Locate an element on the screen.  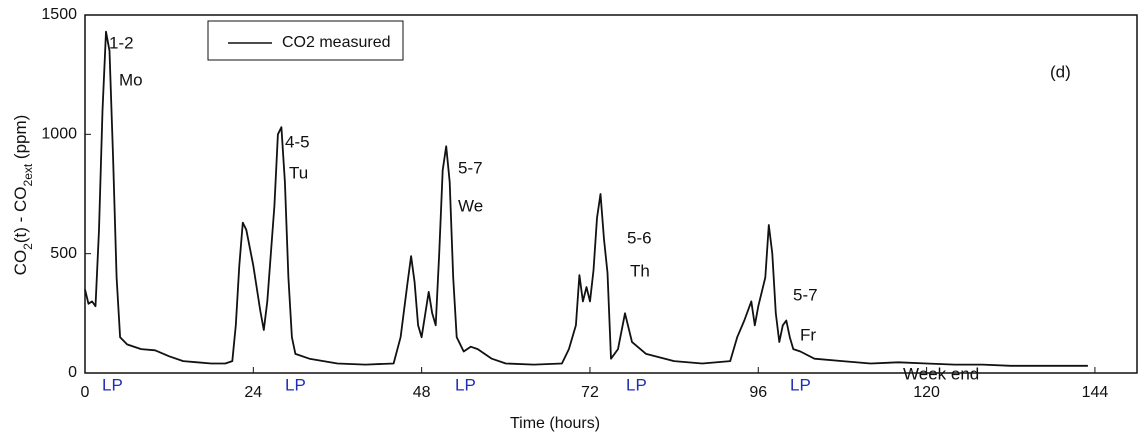
annotation: Th is located at coordinates (640, 270).